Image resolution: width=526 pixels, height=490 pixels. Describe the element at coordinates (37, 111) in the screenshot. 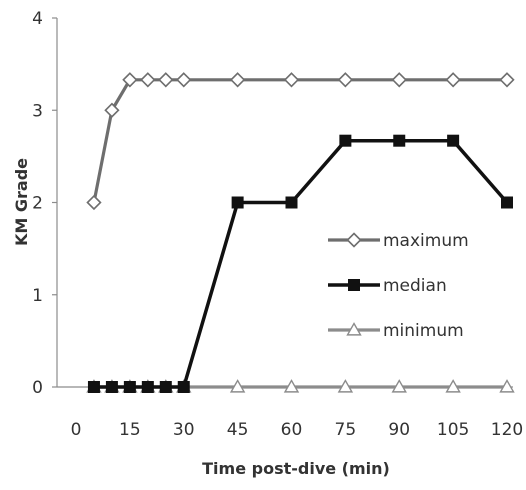

I see `y-tick-label: 3` at that location.